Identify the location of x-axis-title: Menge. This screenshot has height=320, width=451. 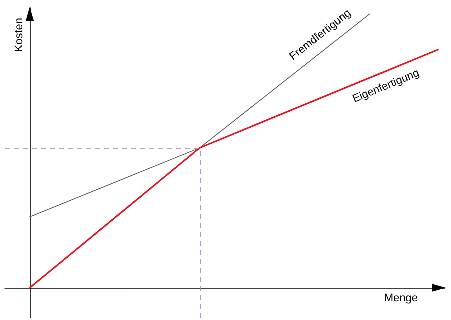
(401, 298).